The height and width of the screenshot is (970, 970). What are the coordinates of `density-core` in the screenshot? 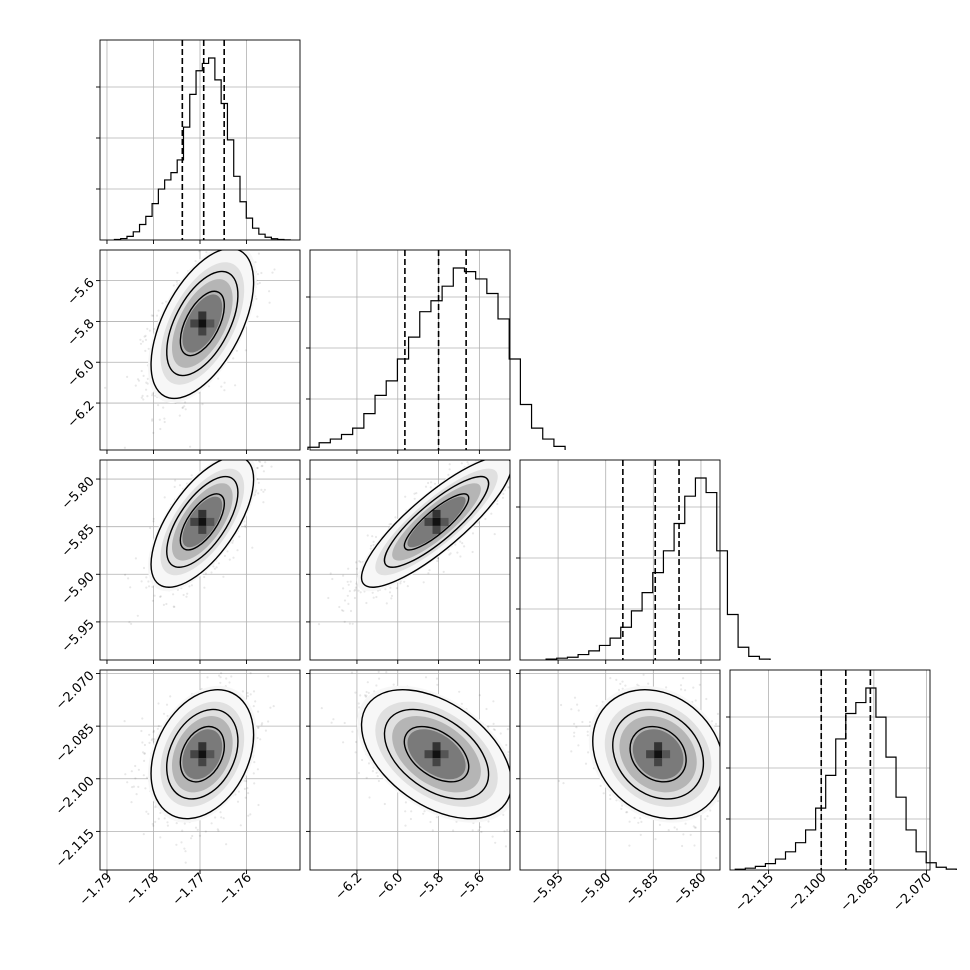 It's located at (202, 323).